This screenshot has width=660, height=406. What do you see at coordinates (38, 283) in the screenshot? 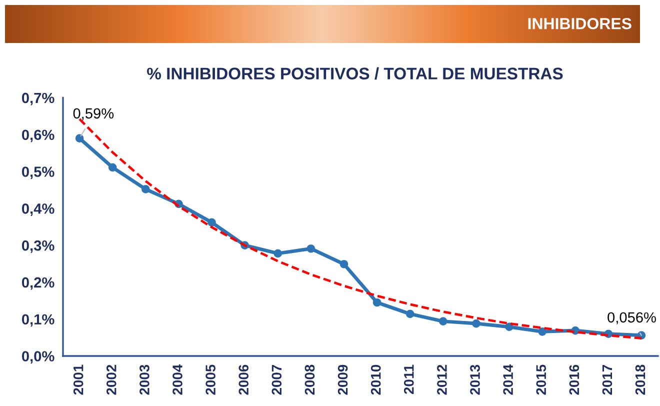
I see `y-tick-label: 0,2%` at bounding box center [38, 283].